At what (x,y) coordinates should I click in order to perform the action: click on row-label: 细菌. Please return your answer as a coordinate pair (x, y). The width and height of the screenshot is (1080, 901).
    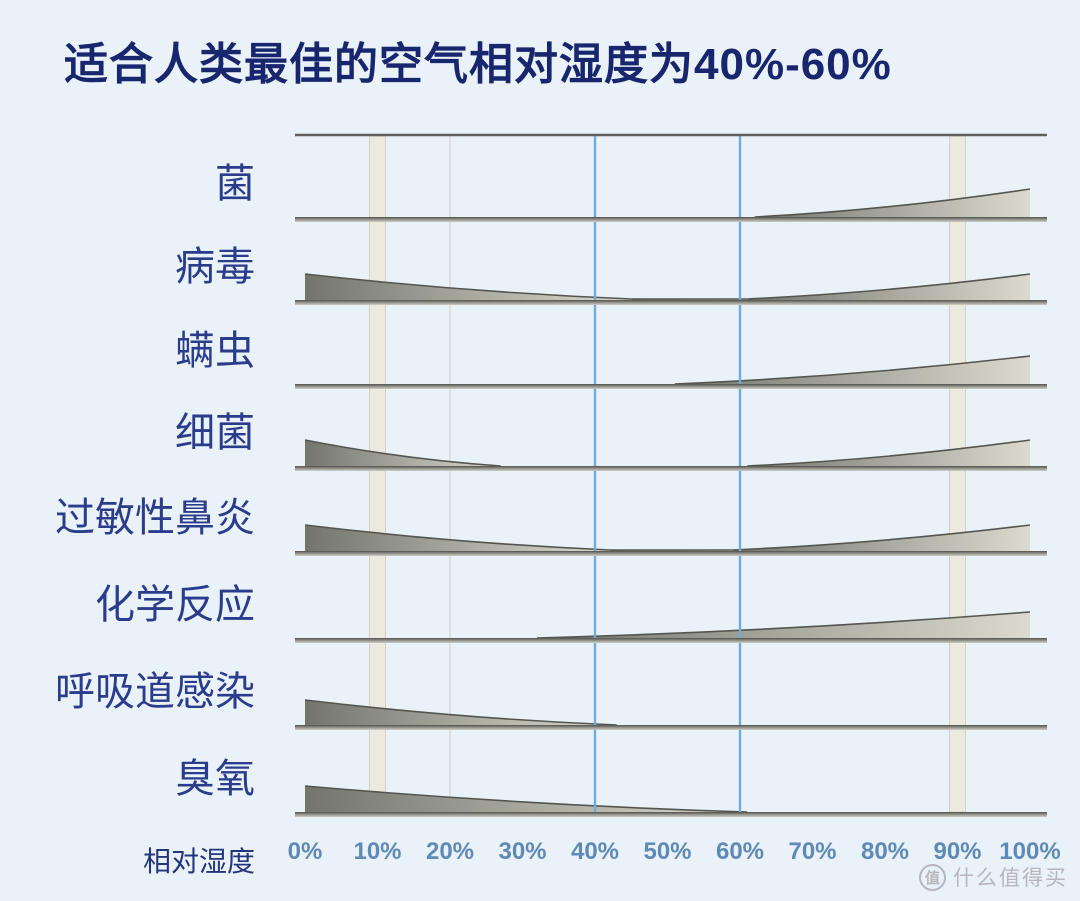
    Looking at the image, I should click on (215, 433).